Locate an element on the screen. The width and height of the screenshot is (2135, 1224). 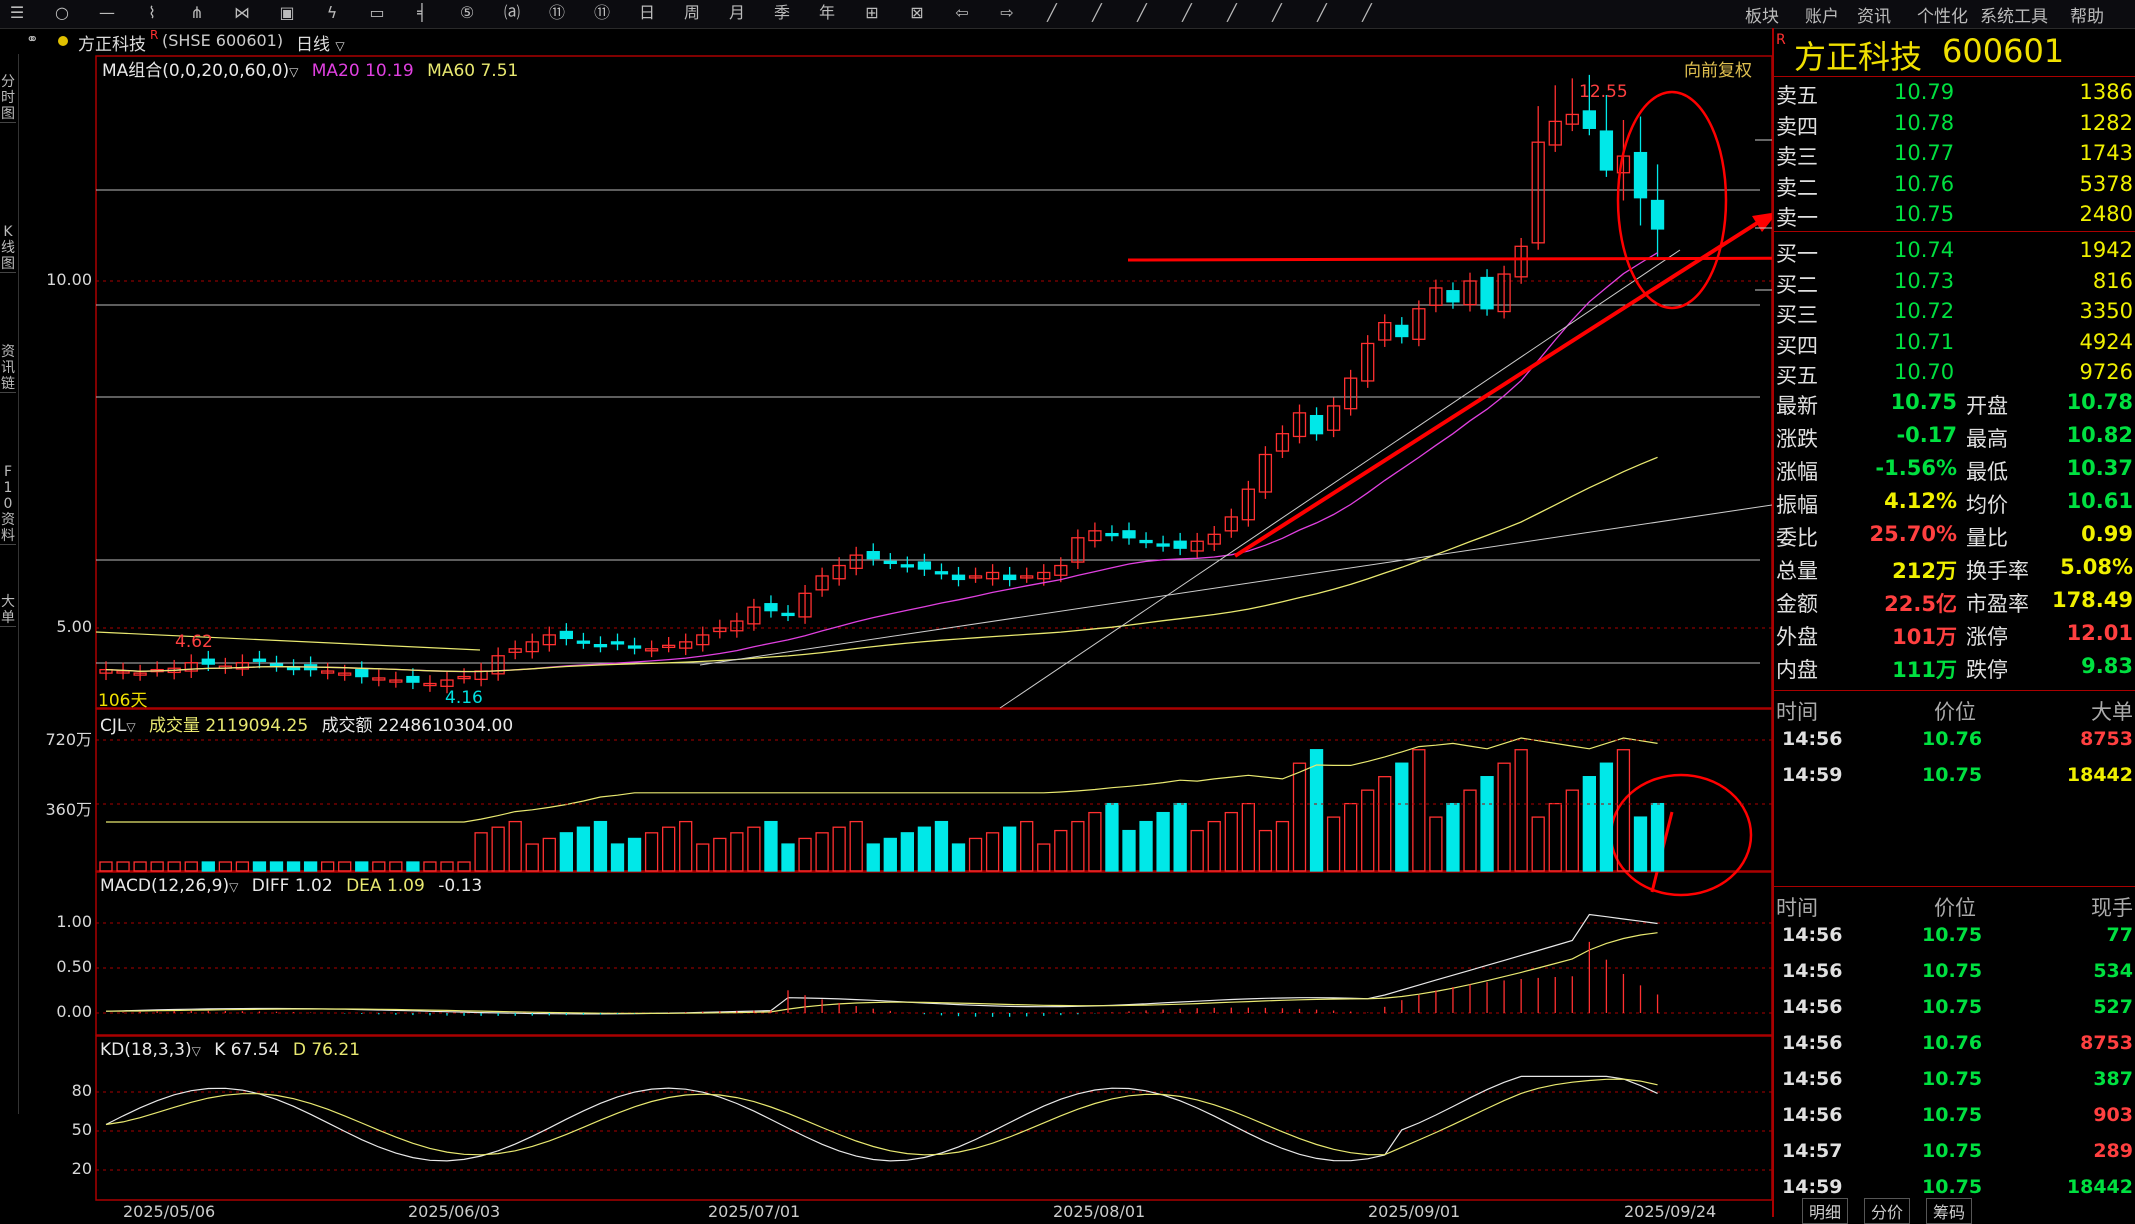
menu-1: 账户 is located at coordinates (1822, 17).